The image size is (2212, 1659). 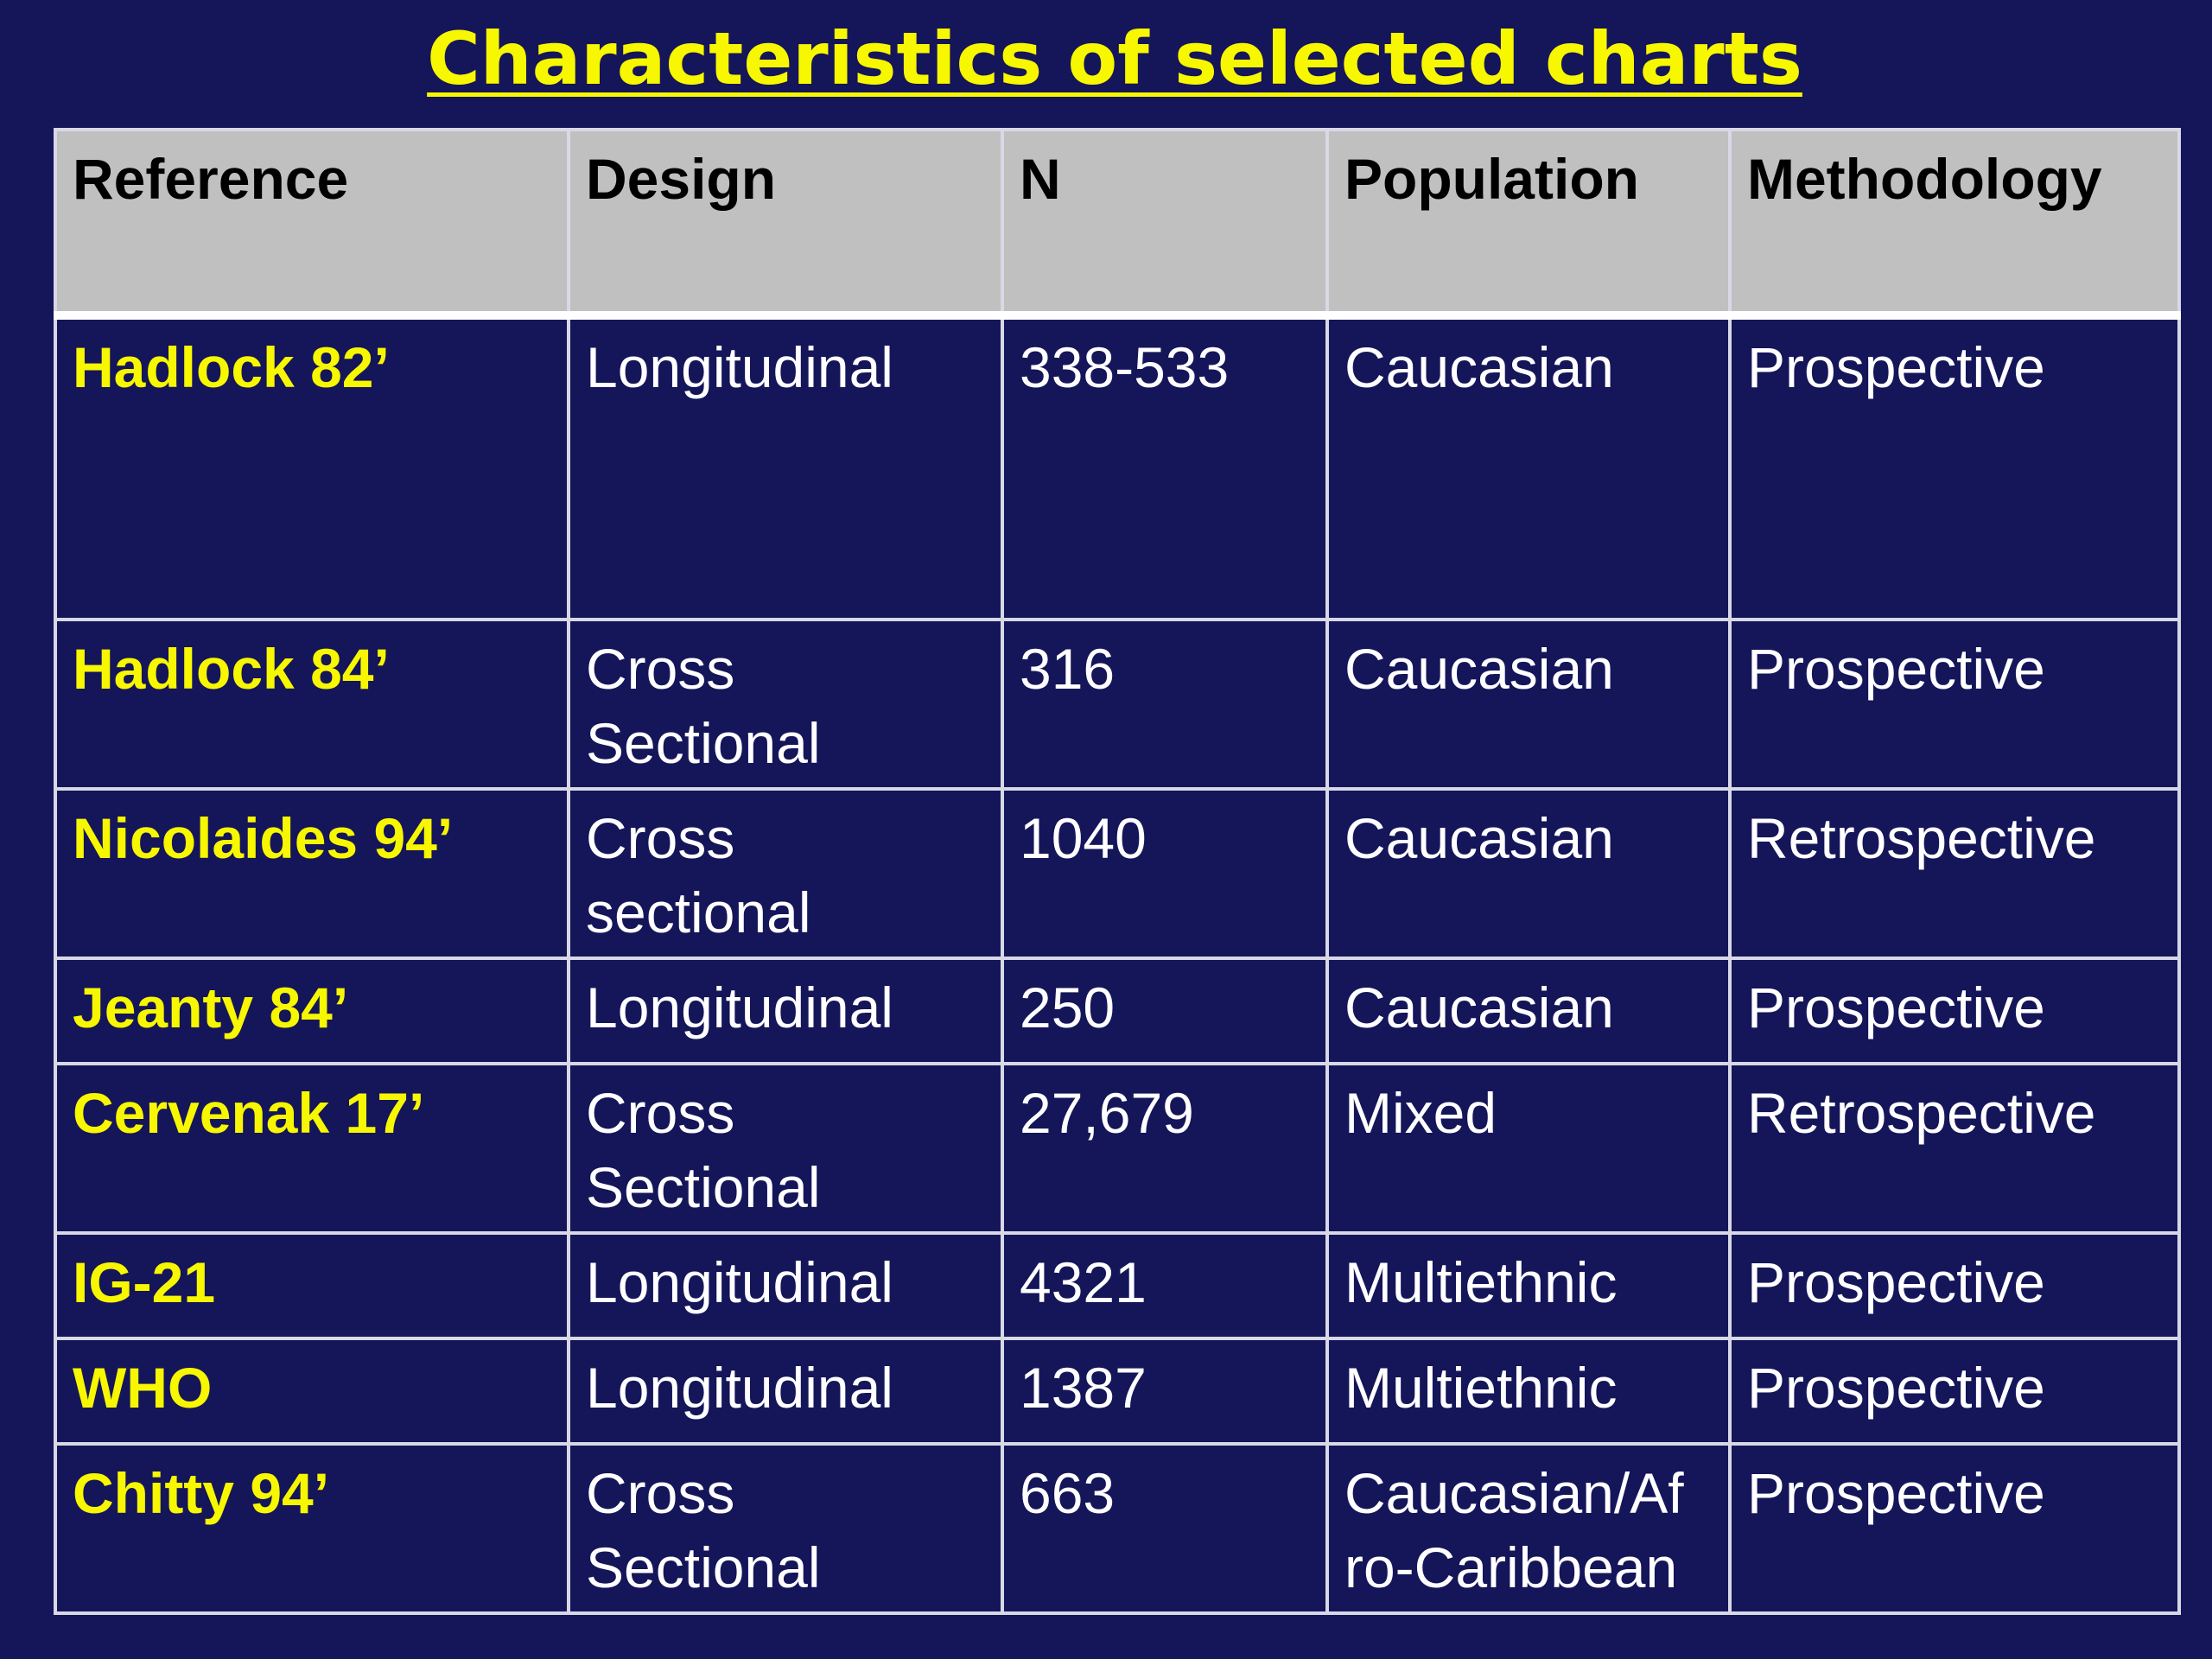 I want to click on cell-reference: WHO, so click(x=312, y=1391).